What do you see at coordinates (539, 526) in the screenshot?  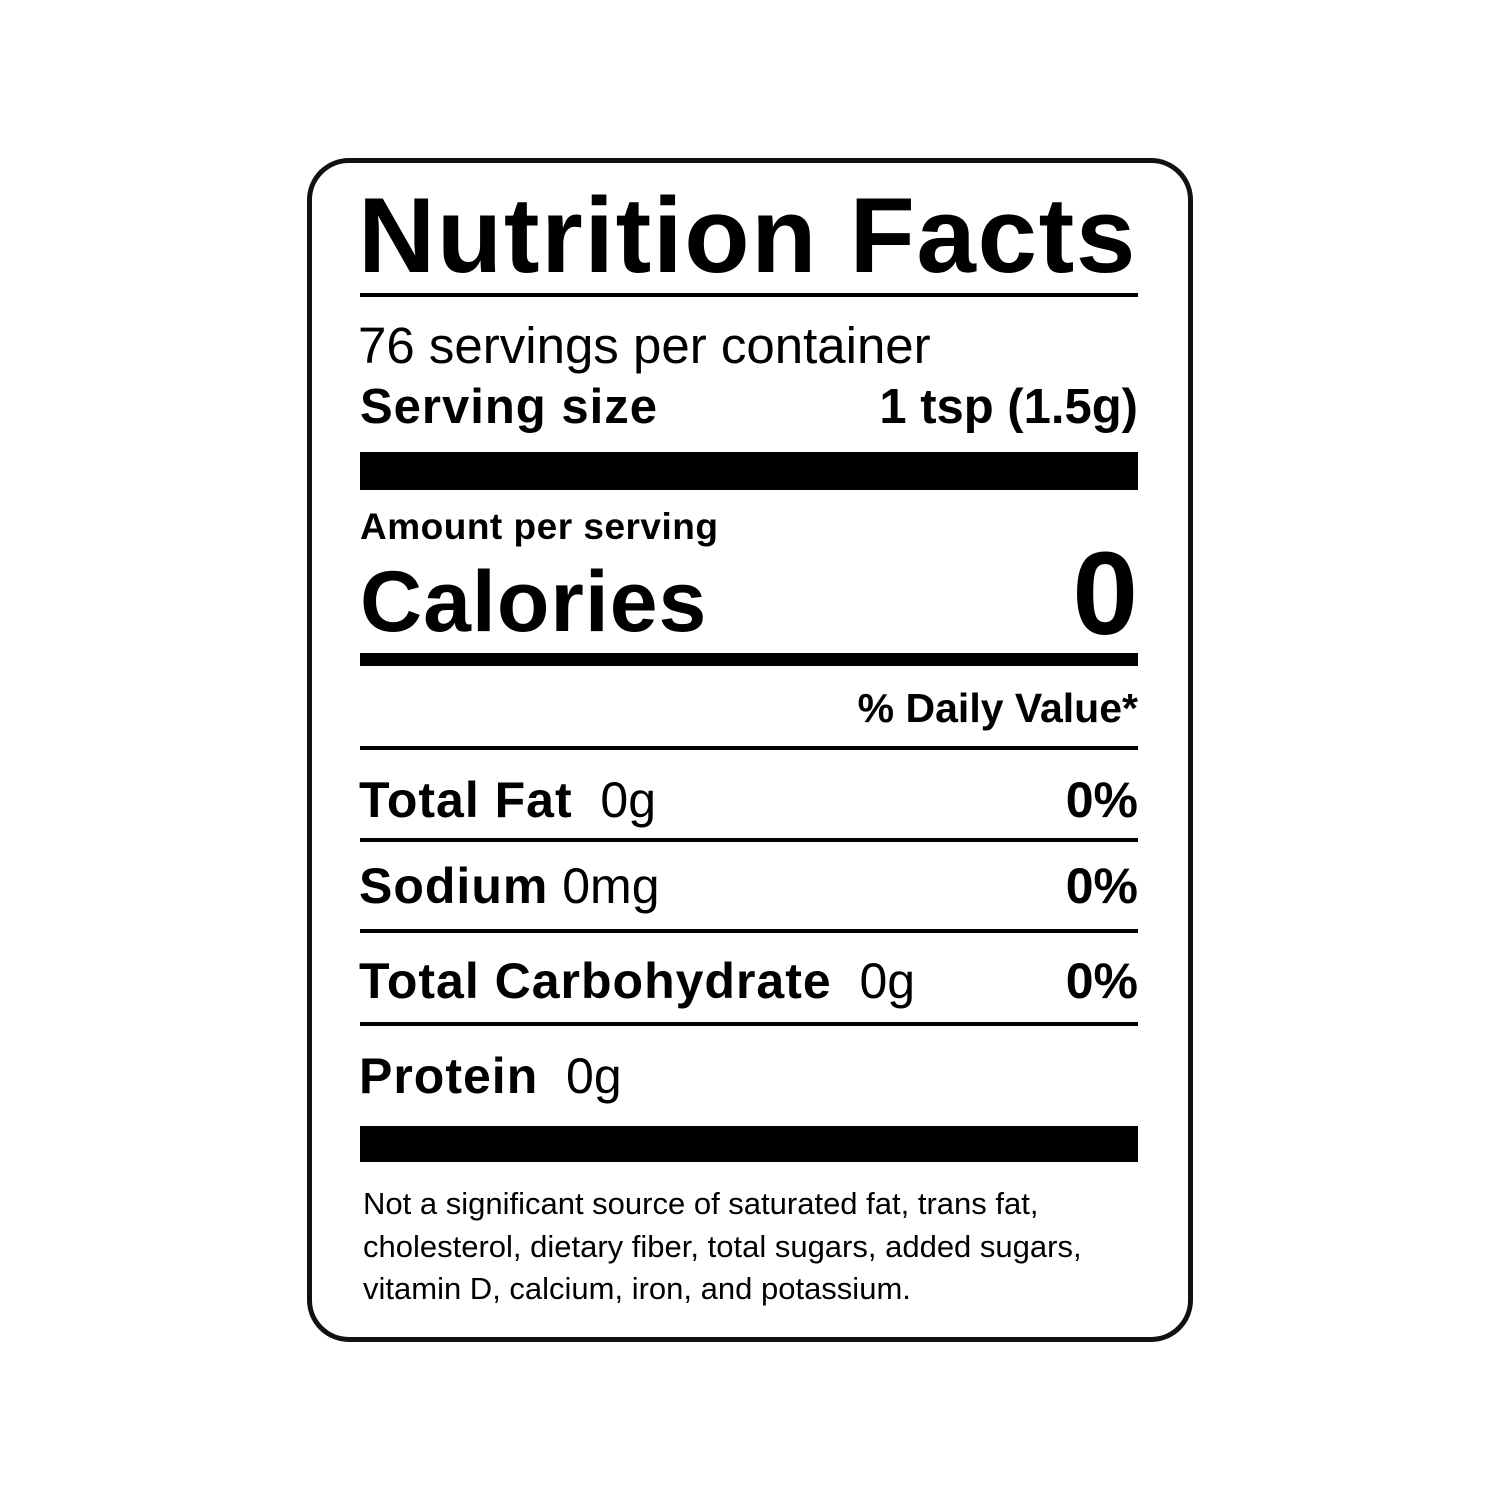 I see `amount-per-serving: Amount per serving` at bounding box center [539, 526].